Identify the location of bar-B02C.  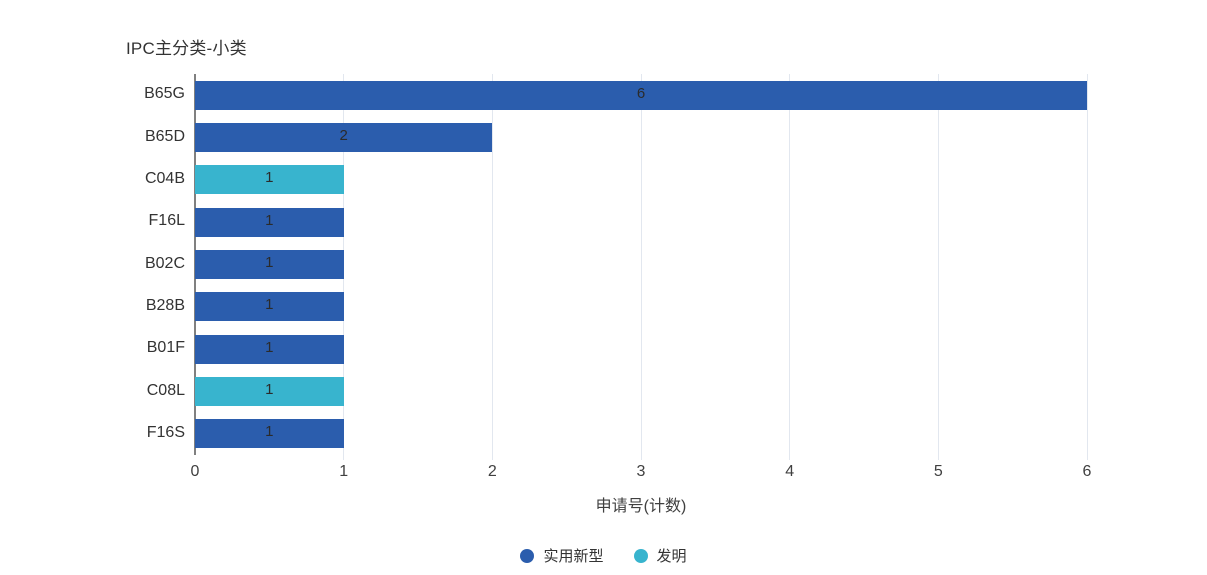
(269, 264).